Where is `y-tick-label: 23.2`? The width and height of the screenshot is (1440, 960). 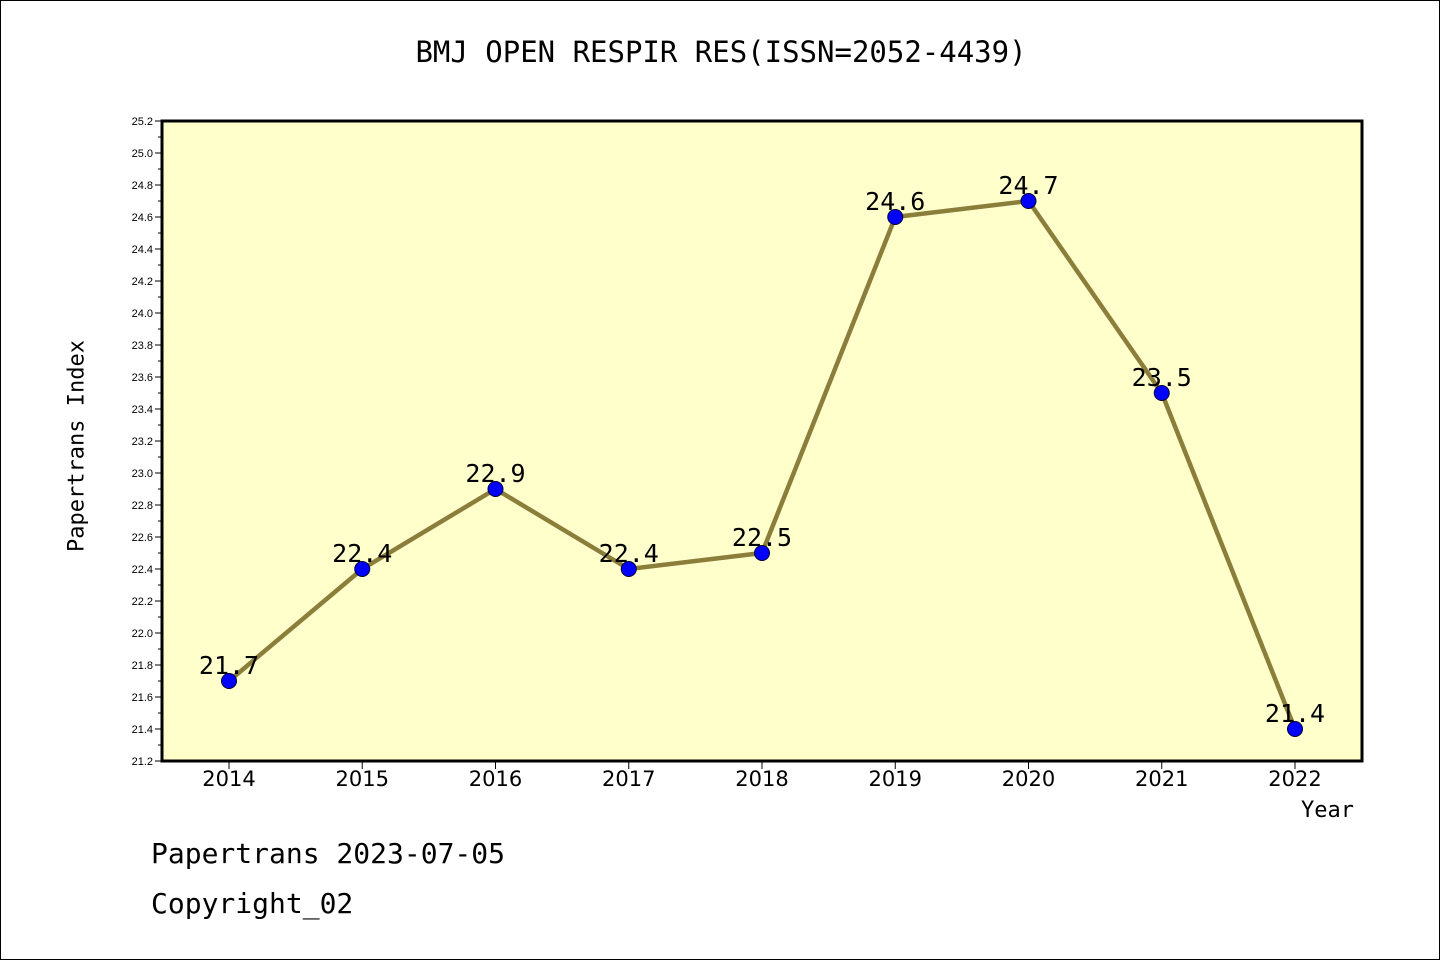 y-tick-label: 23.2 is located at coordinates (142, 442).